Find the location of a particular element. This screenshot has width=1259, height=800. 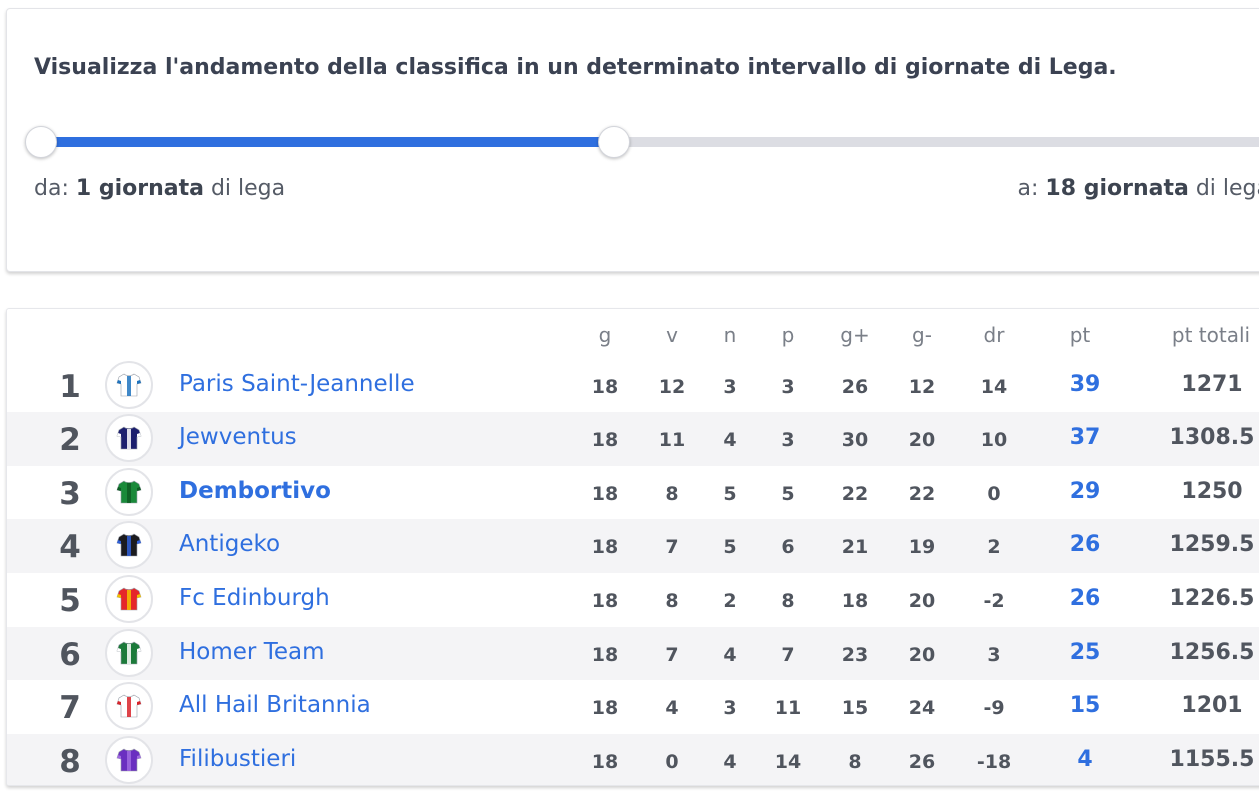

cell-n: 4 is located at coordinates (730, 761).